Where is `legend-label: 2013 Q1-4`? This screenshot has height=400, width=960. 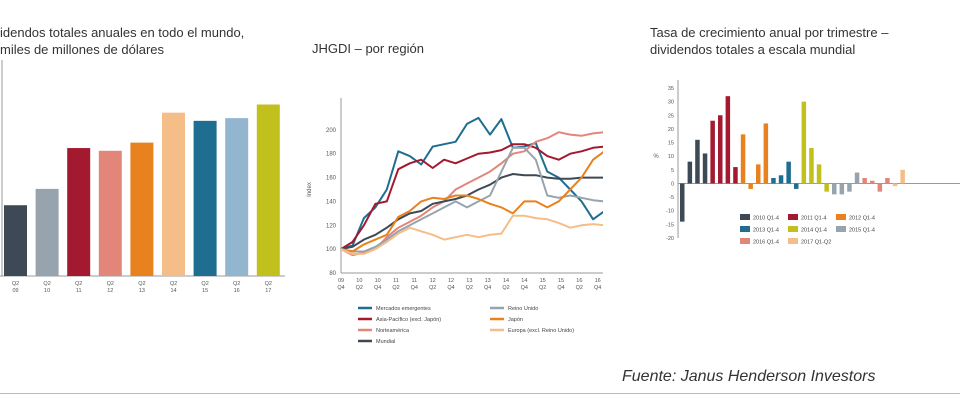 legend-label: 2013 Q1-4 is located at coordinates (766, 231).